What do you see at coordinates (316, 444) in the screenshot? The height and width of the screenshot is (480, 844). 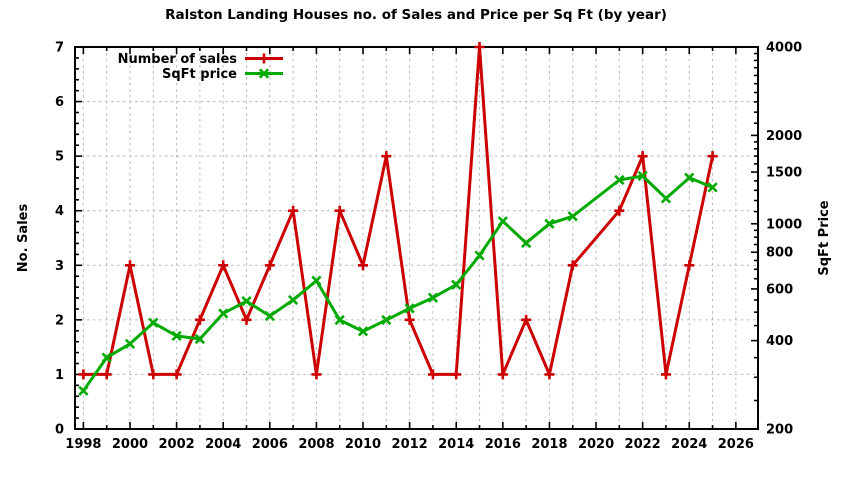 I see `x-tick-label: 2008` at bounding box center [316, 444].